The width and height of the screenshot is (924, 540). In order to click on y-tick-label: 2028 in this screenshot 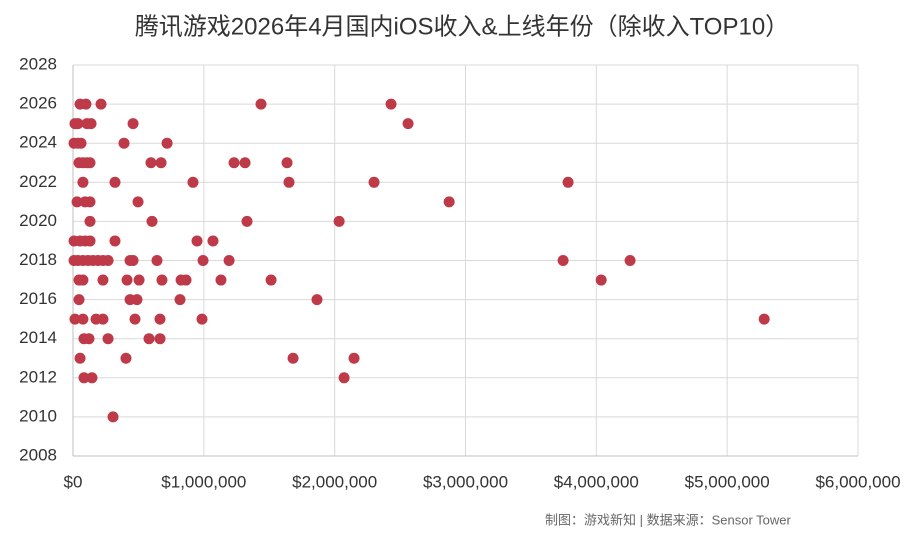, I will do `click(38, 63)`.